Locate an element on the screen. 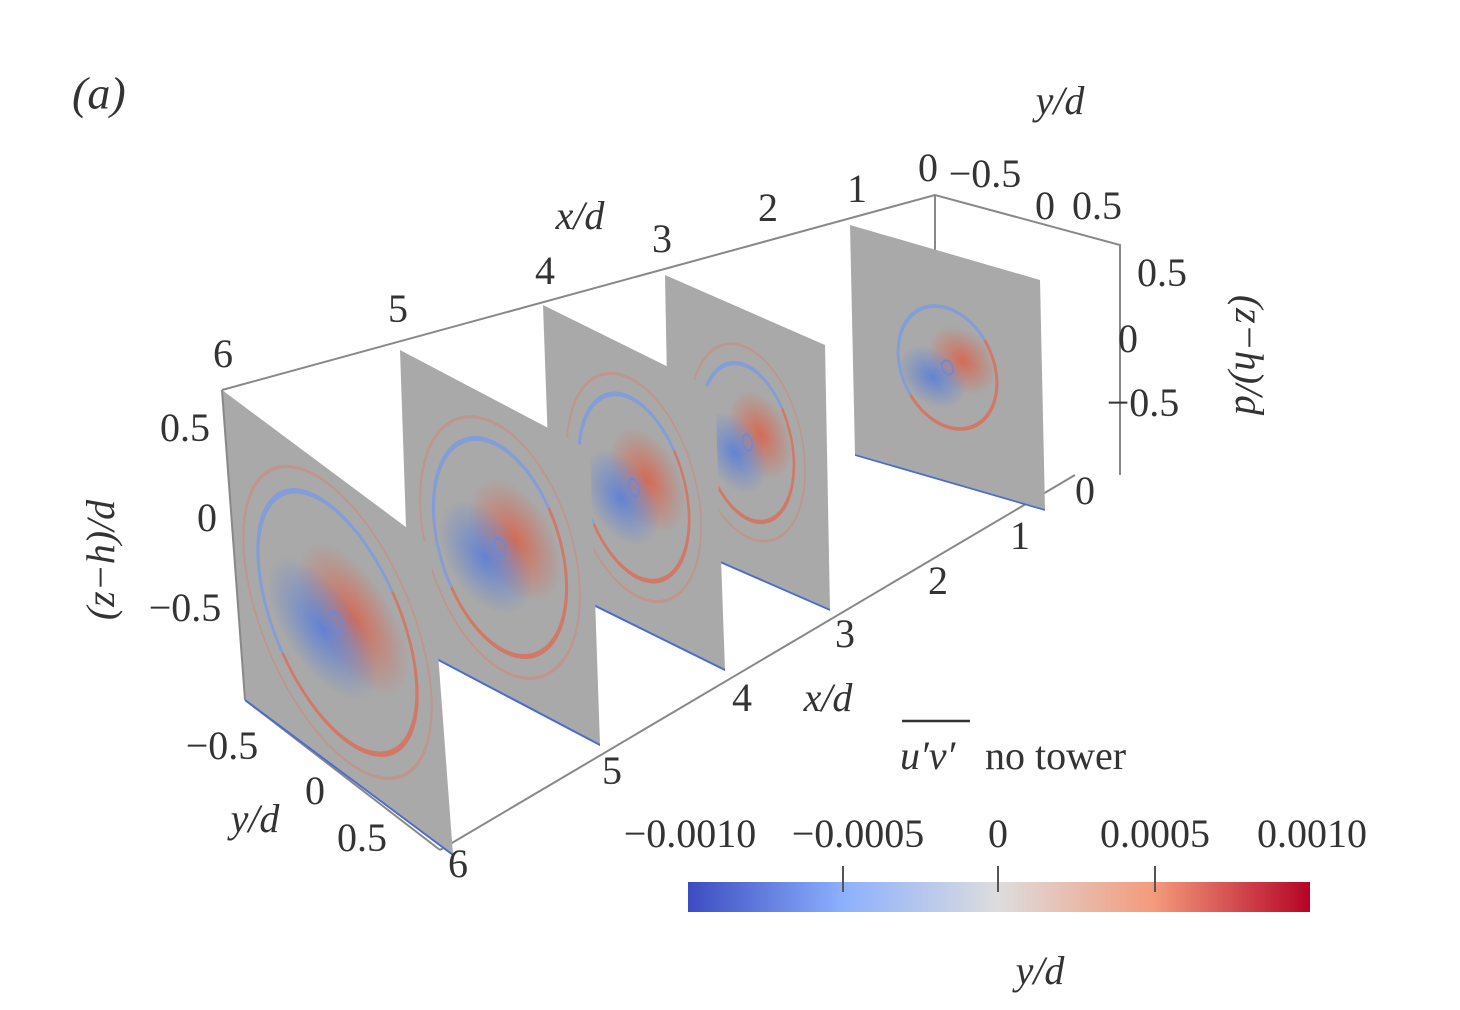 The width and height of the screenshot is (1460, 1010). colorbar-caption: no tower is located at coordinates (1055, 755).